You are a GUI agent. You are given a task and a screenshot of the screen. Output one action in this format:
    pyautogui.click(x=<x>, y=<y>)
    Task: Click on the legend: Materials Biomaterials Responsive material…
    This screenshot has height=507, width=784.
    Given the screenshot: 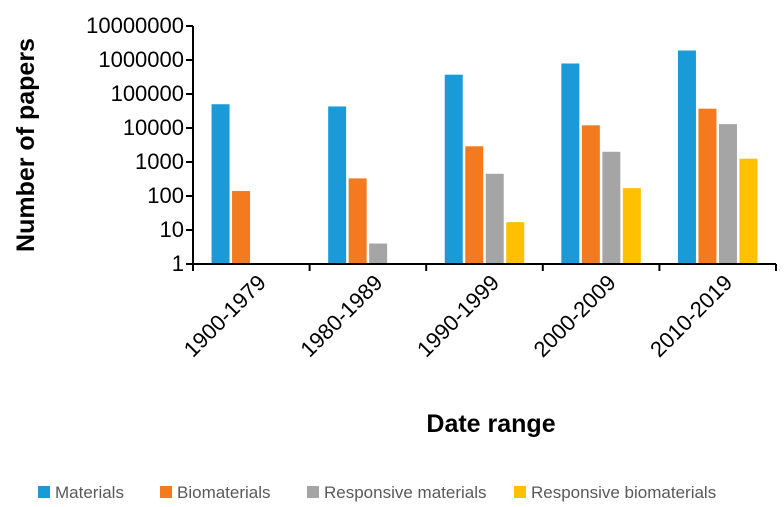 What is the action you would take?
    pyautogui.click(x=377, y=492)
    